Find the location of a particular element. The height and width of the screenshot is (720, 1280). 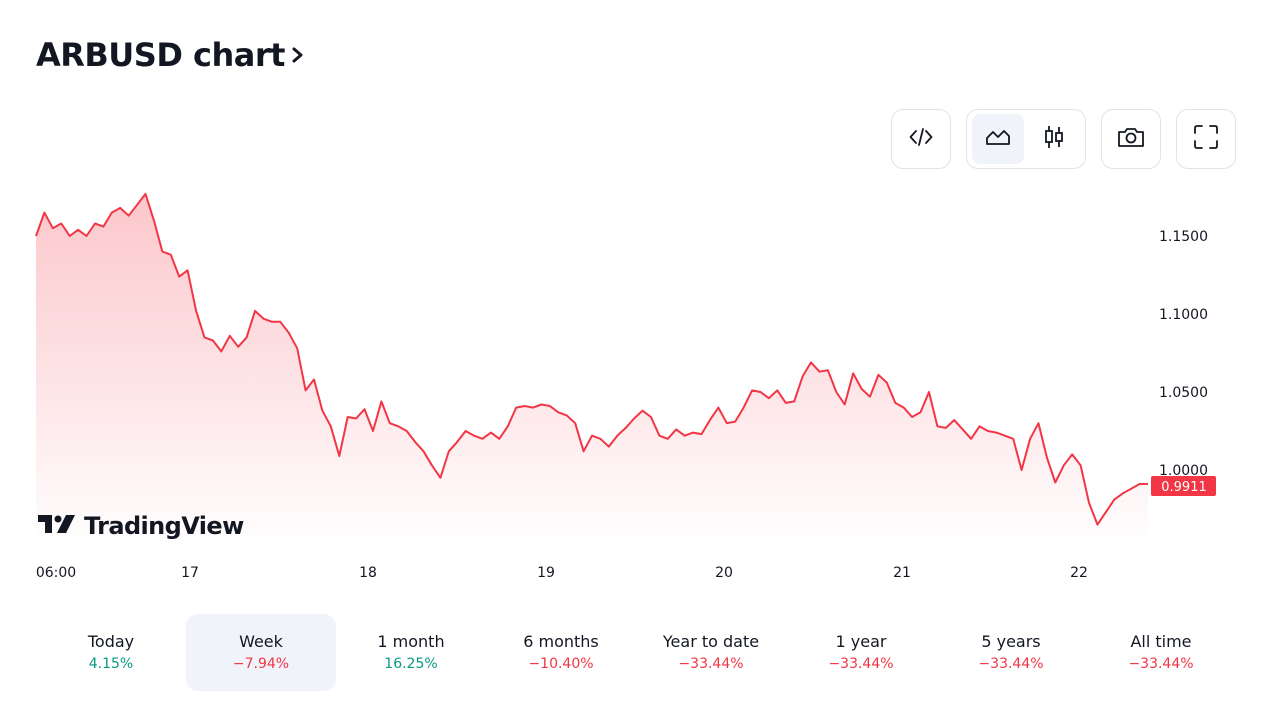

period-label: Week is located at coordinates (261, 641).